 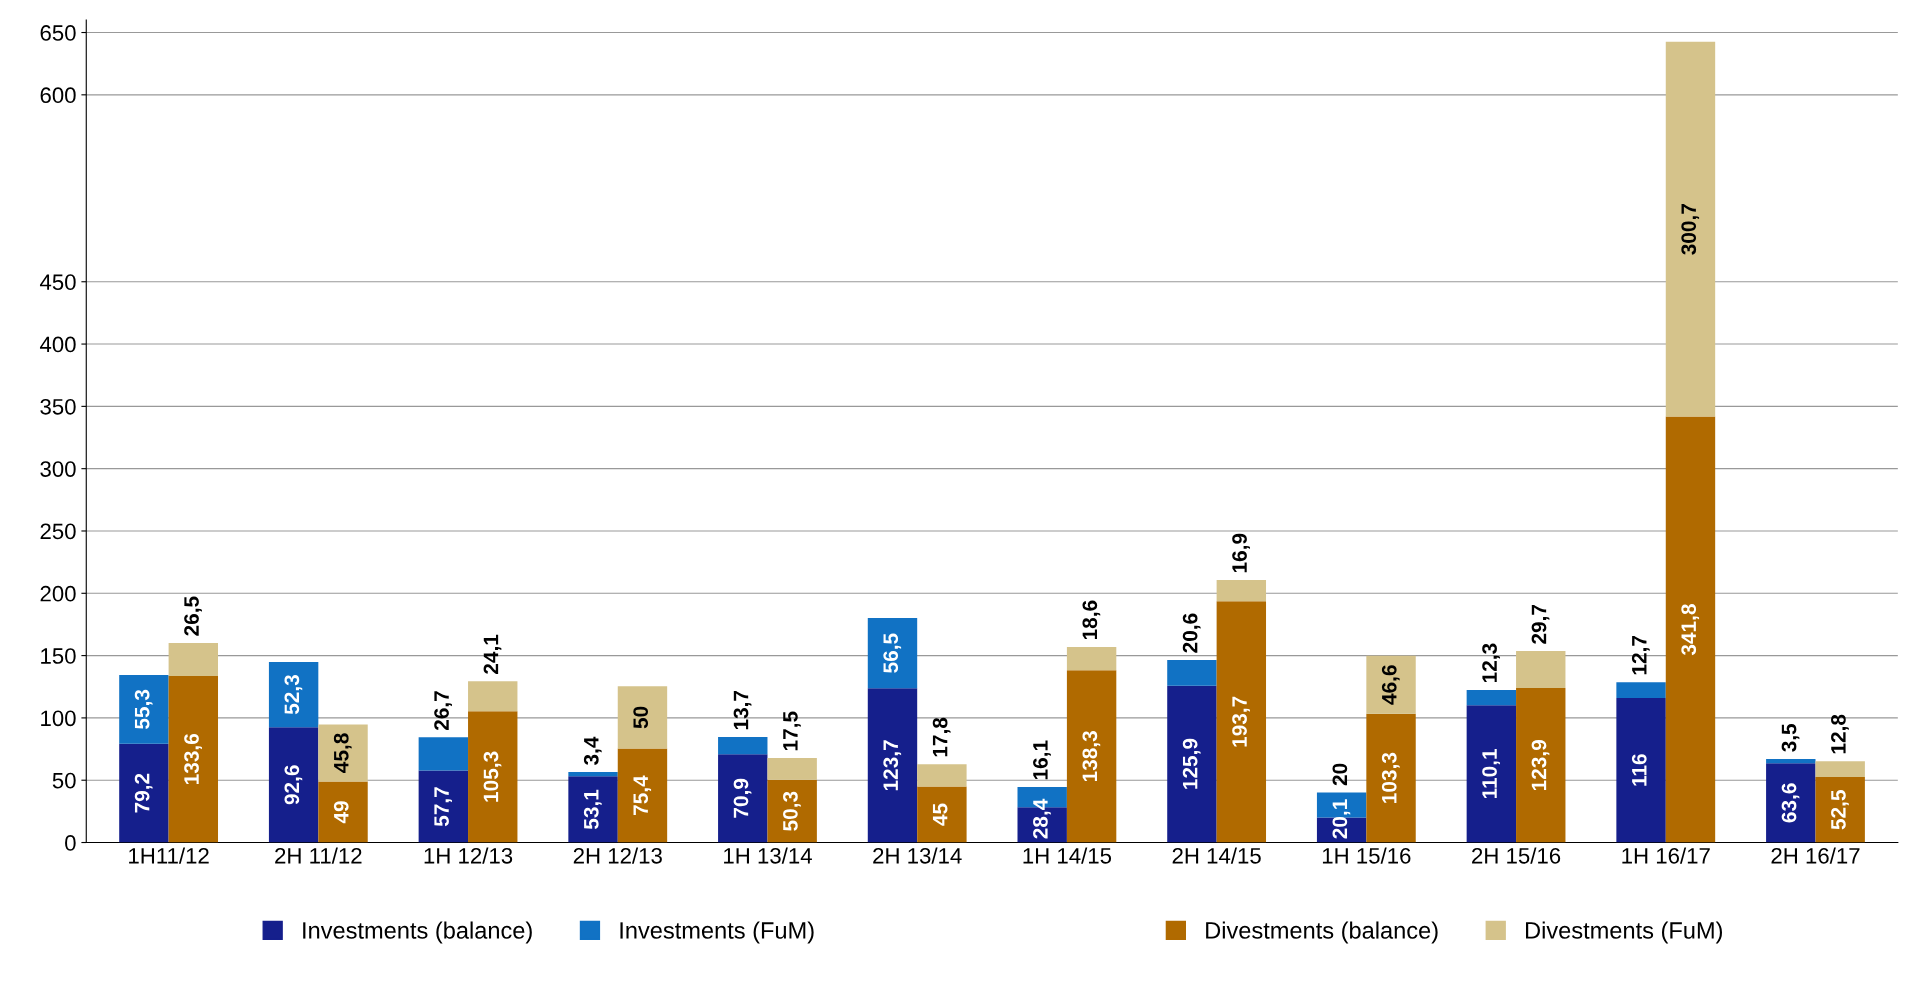 What do you see at coordinates (1341, 819) in the screenshot?
I see `data-label: 20,1` at bounding box center [1341, 819].